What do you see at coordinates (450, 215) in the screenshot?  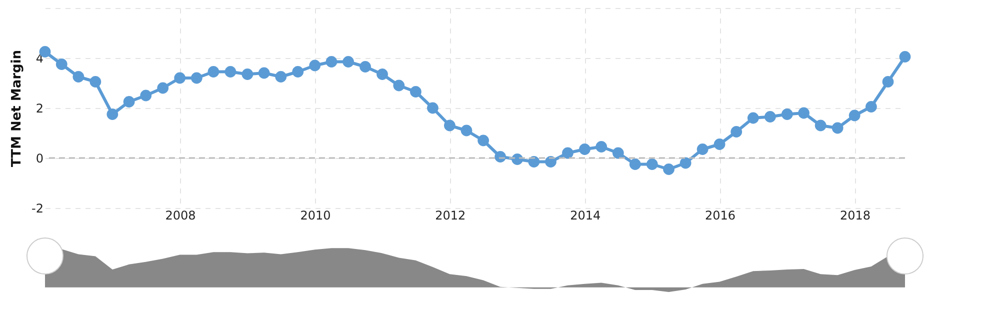 I see `x-tick-label: 2012` at bounding box center [450, 215].